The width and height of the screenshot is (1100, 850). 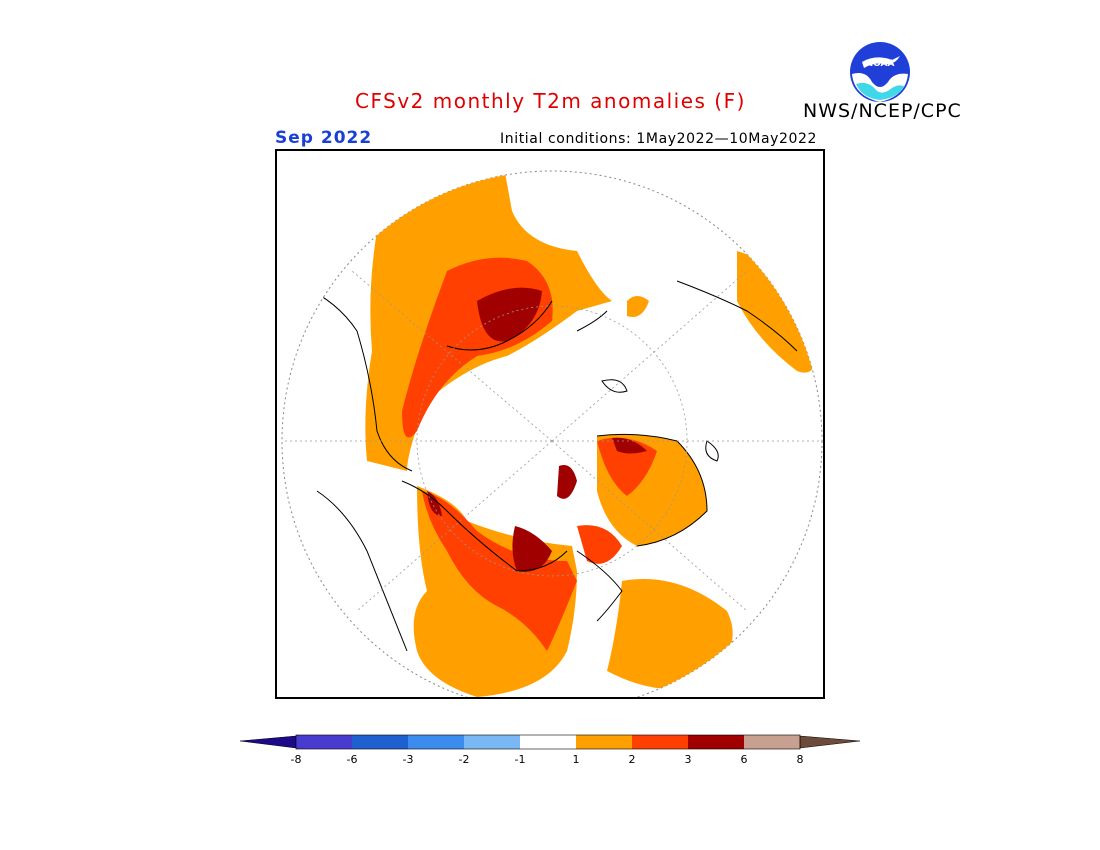 What do you see at coordinates (576, 759) in the screenshot?
I see `legend-tick: 1` at bounding box center [576, 759].